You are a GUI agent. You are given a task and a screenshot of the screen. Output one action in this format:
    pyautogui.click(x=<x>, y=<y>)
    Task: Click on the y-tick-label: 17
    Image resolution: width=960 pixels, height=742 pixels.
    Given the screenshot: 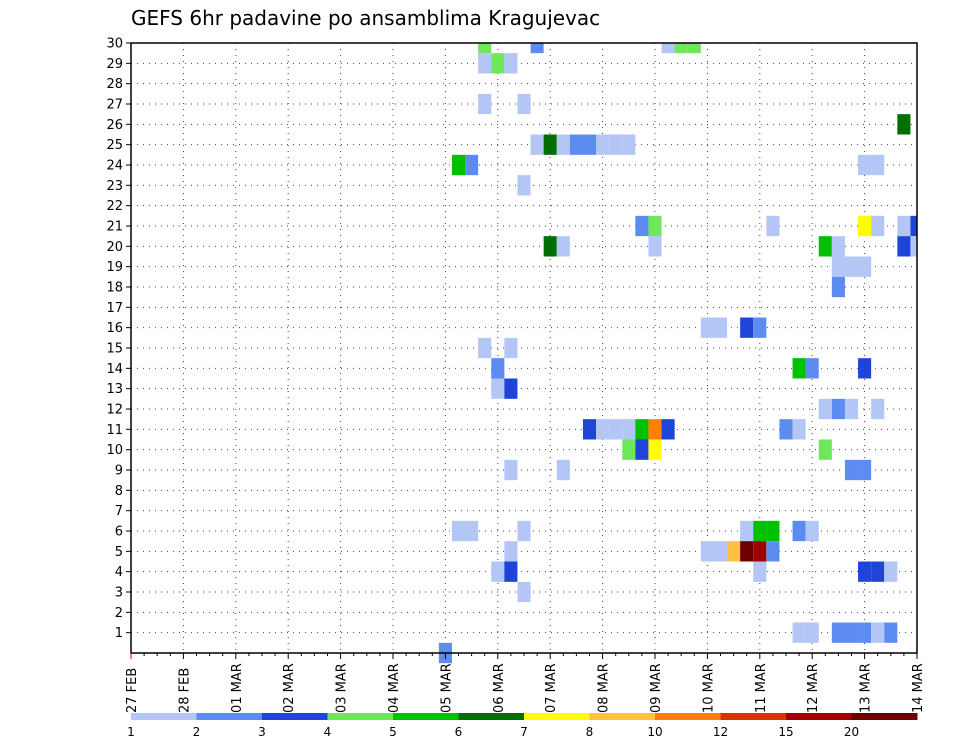 What is the action you would take?
    pyautogui.click(x=114, y=308)
    